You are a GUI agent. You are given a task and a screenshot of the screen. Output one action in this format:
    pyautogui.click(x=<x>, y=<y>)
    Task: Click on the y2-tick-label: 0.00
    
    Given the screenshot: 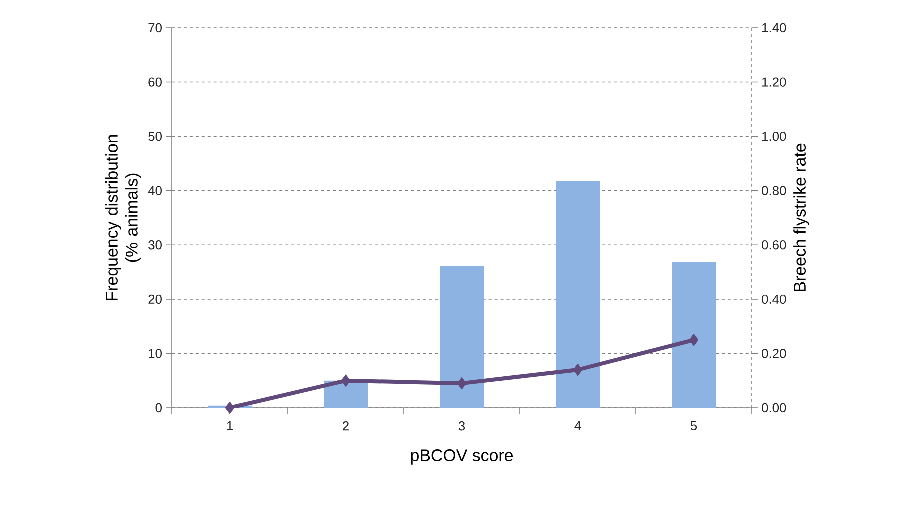 What is the action you would take?
    pyautogui.click(x=774, y=408)
    